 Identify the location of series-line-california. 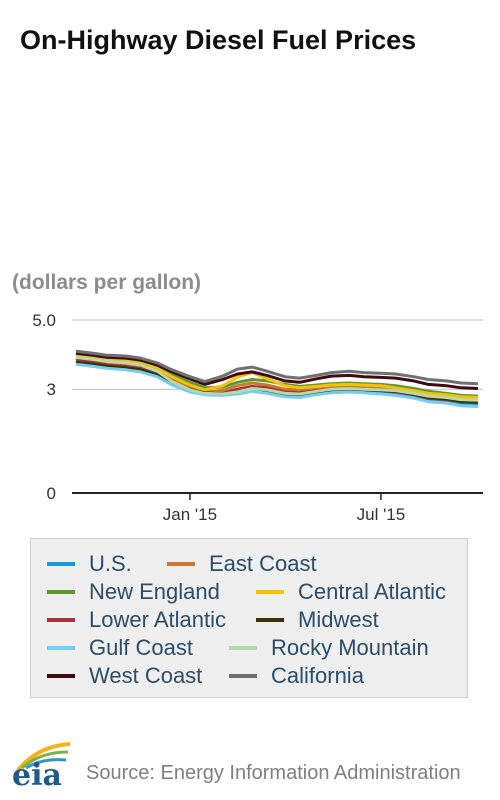
(277, 367).